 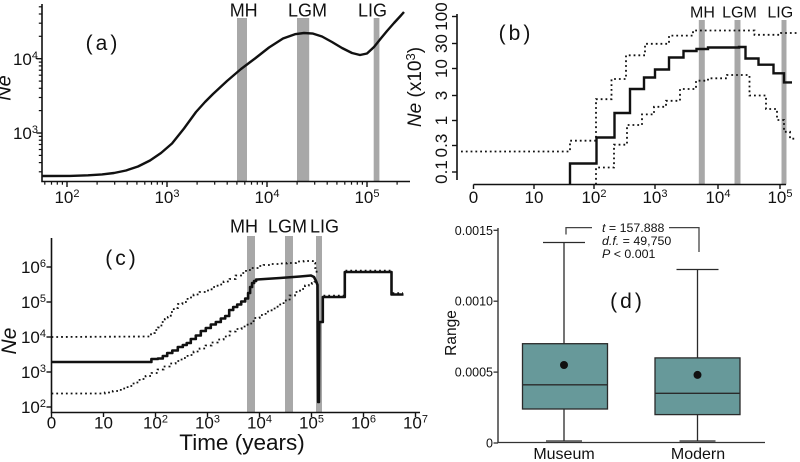 What do you see at coordinates (441, 172) in the screenshot?
I see `svg-text: 0.1` at bounding box center [441, 172].